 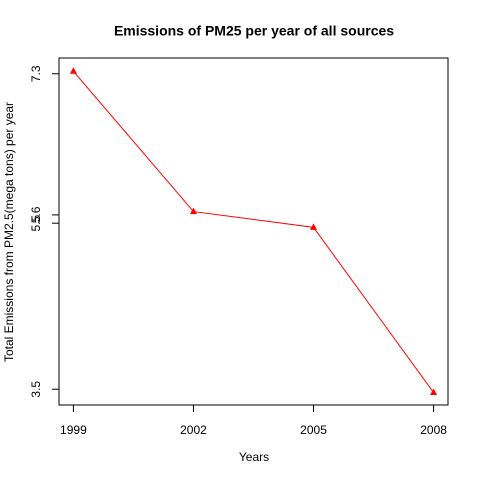 I want to click on x-tick-label: 2002, so click(x=193, y=430).